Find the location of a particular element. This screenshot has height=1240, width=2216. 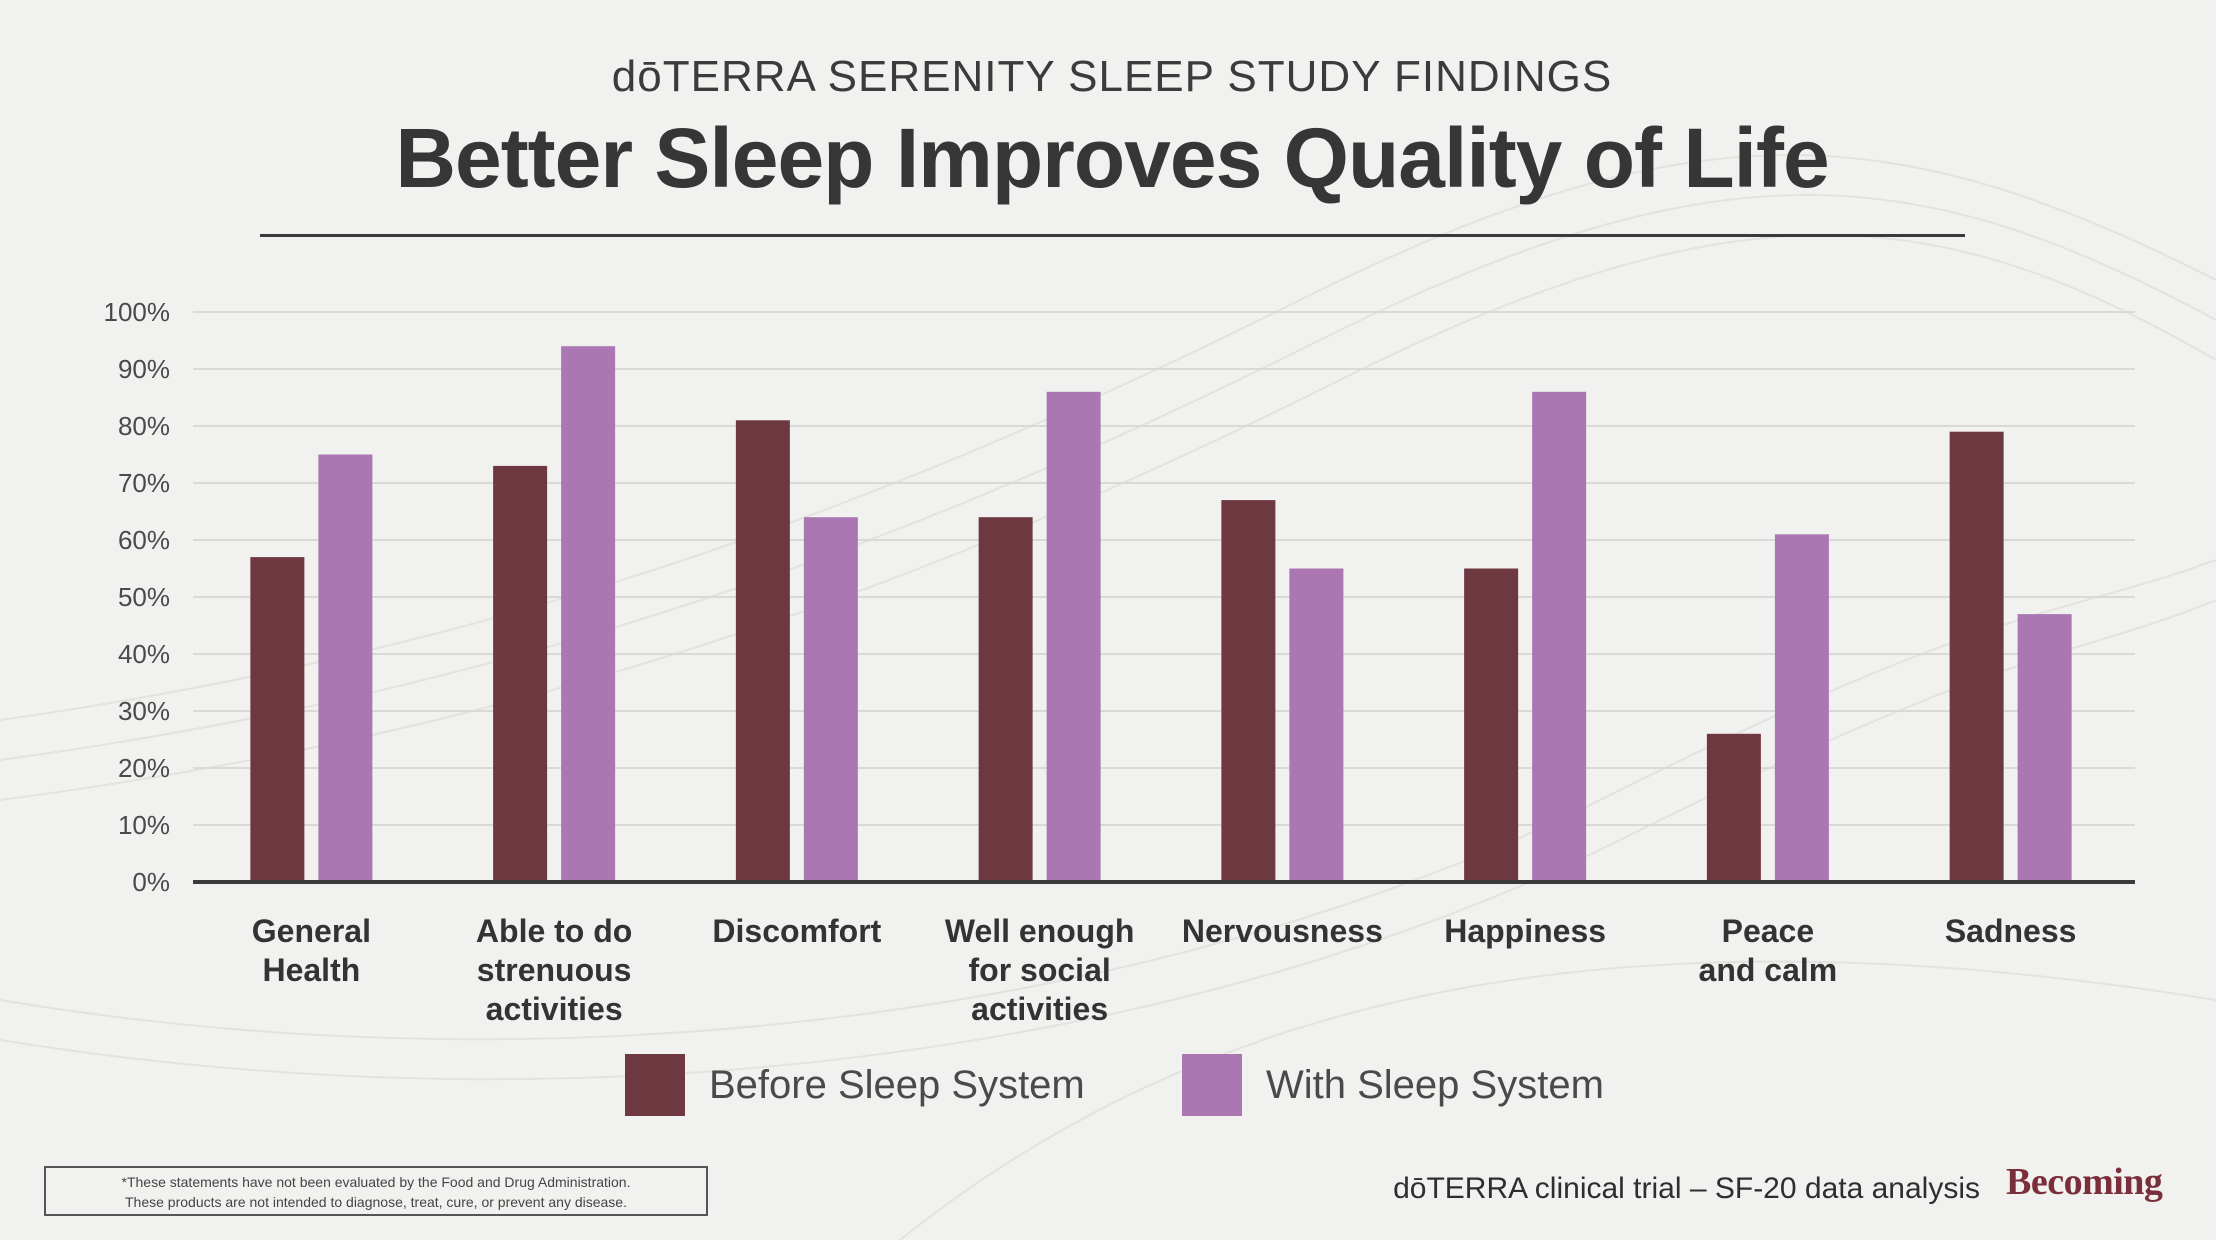

y-tick-label: 30% is located at coordinates (144, 711).